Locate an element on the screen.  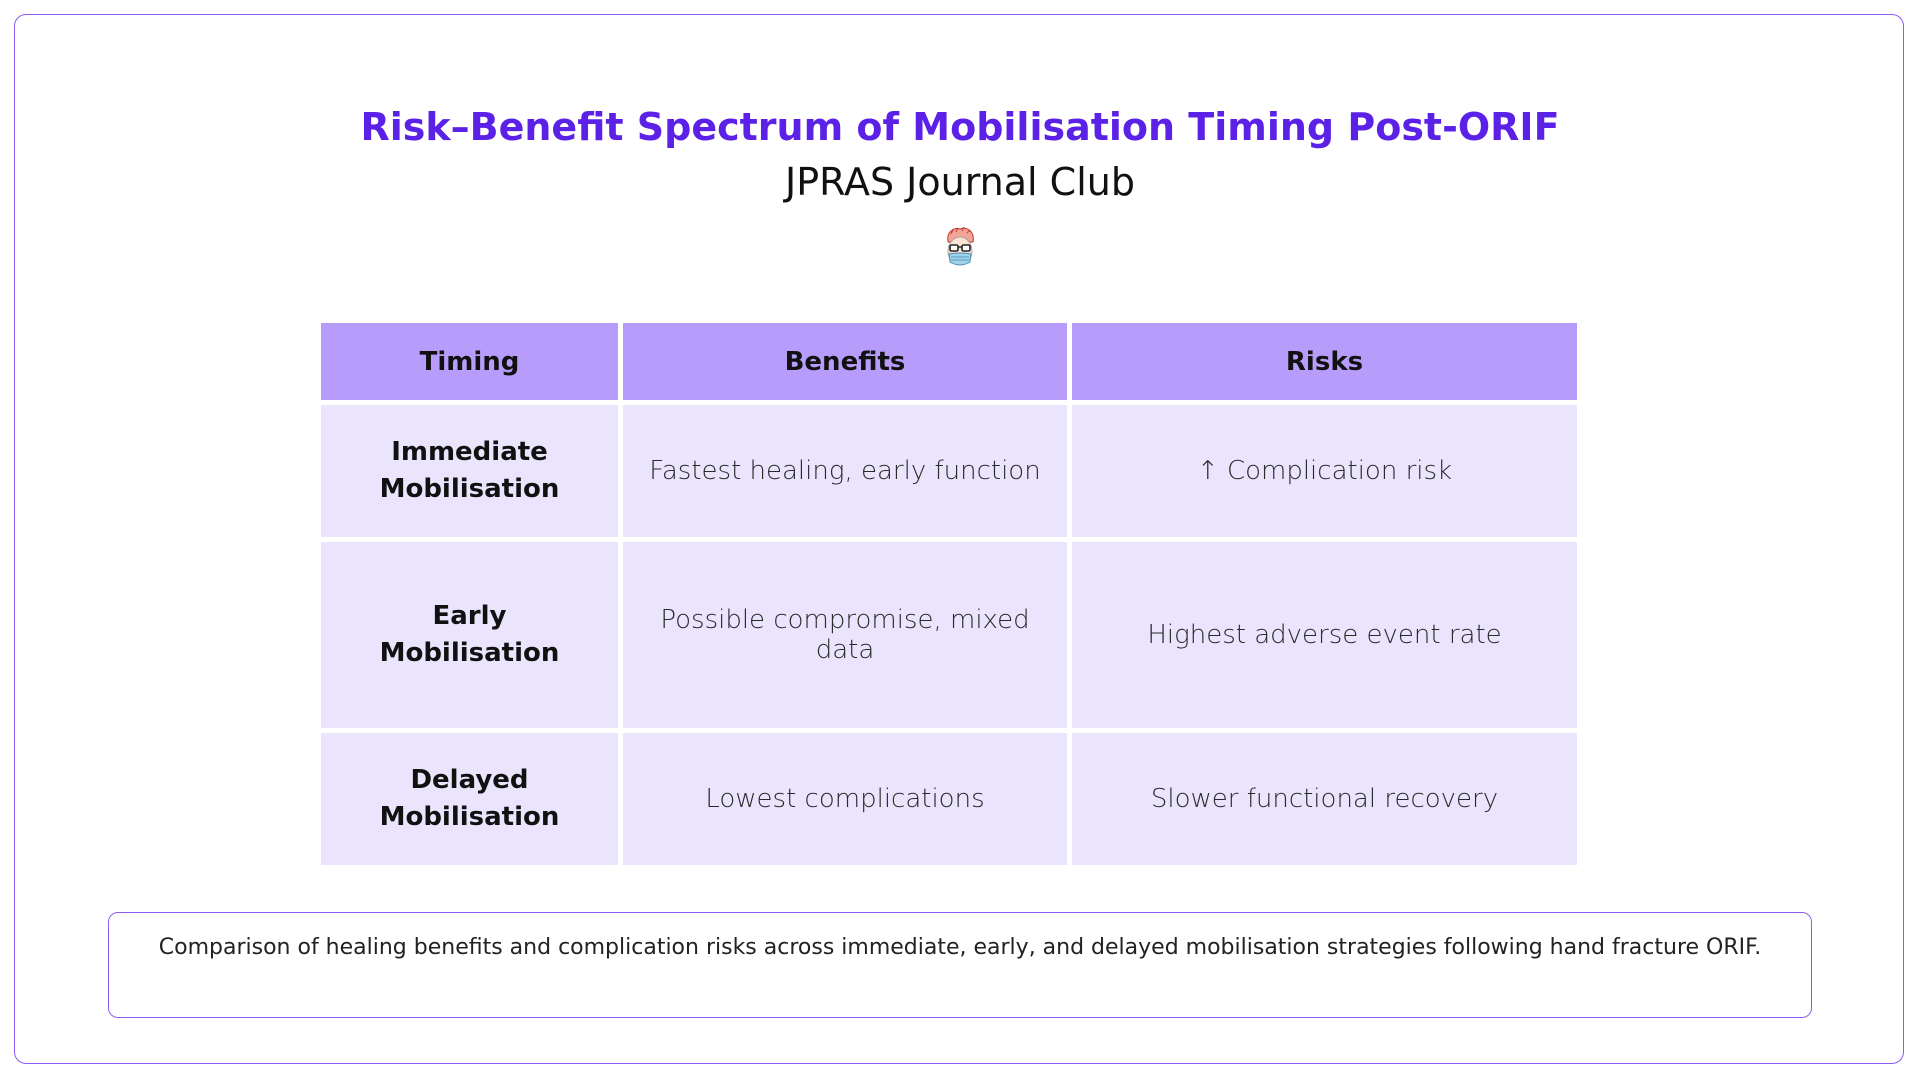
benefits-cell: Fastest healing, early function is located at coordinates (845, 471).